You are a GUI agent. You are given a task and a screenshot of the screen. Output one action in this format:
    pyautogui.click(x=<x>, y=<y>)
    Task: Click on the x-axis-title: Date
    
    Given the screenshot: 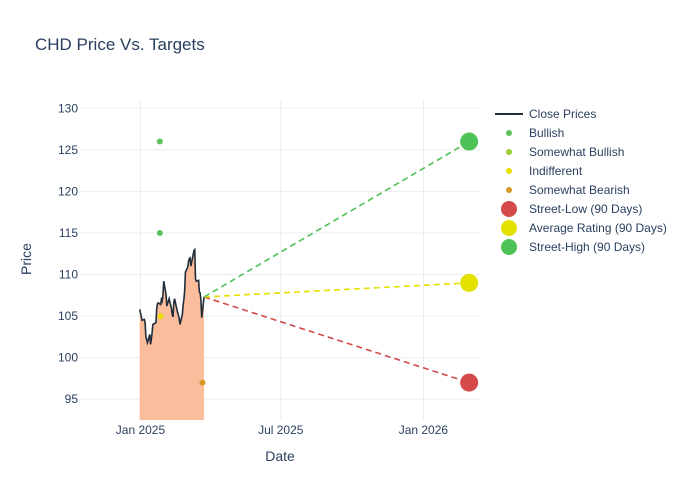 What is the action you would take?
    pyautogui.click(x=280, y=456)
    